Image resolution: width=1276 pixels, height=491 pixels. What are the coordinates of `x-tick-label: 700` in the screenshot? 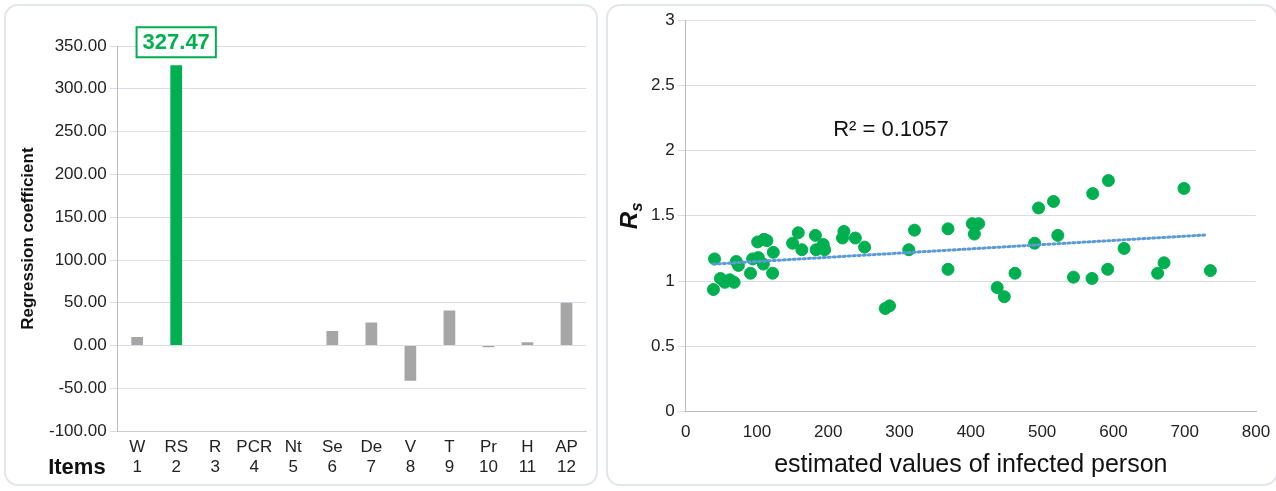 It's located at (1184, 432).